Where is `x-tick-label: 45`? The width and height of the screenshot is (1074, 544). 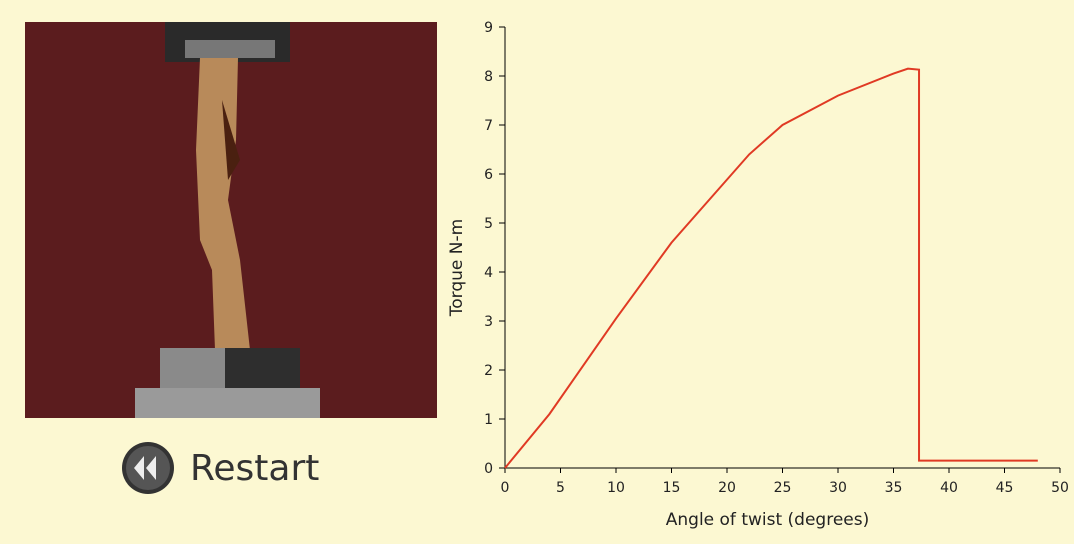 x-tick-label: 45 is located at coordinates (1005, 488).